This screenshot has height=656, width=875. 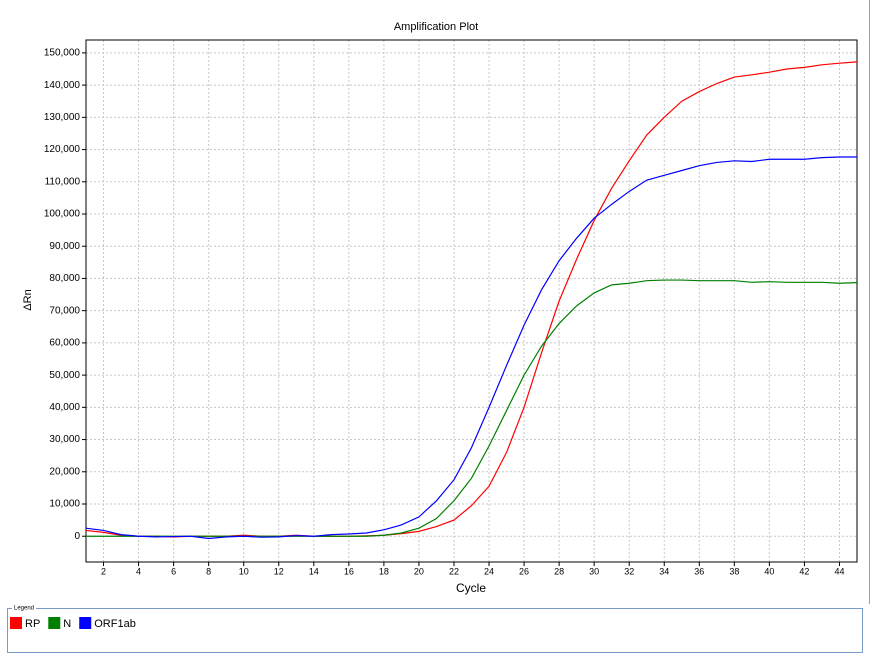 What do you see at coordinates (62, 117) in the screenshot?
I see `y-tick-label: 130,000` at bounding box center [62, 117].